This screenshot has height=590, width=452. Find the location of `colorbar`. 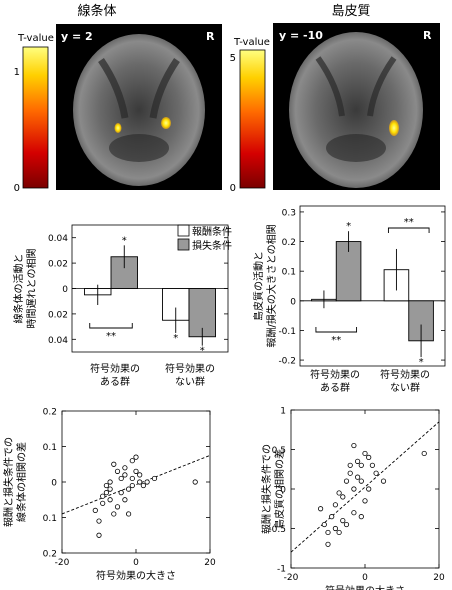

colorbar is located at coordinates (252, 119).